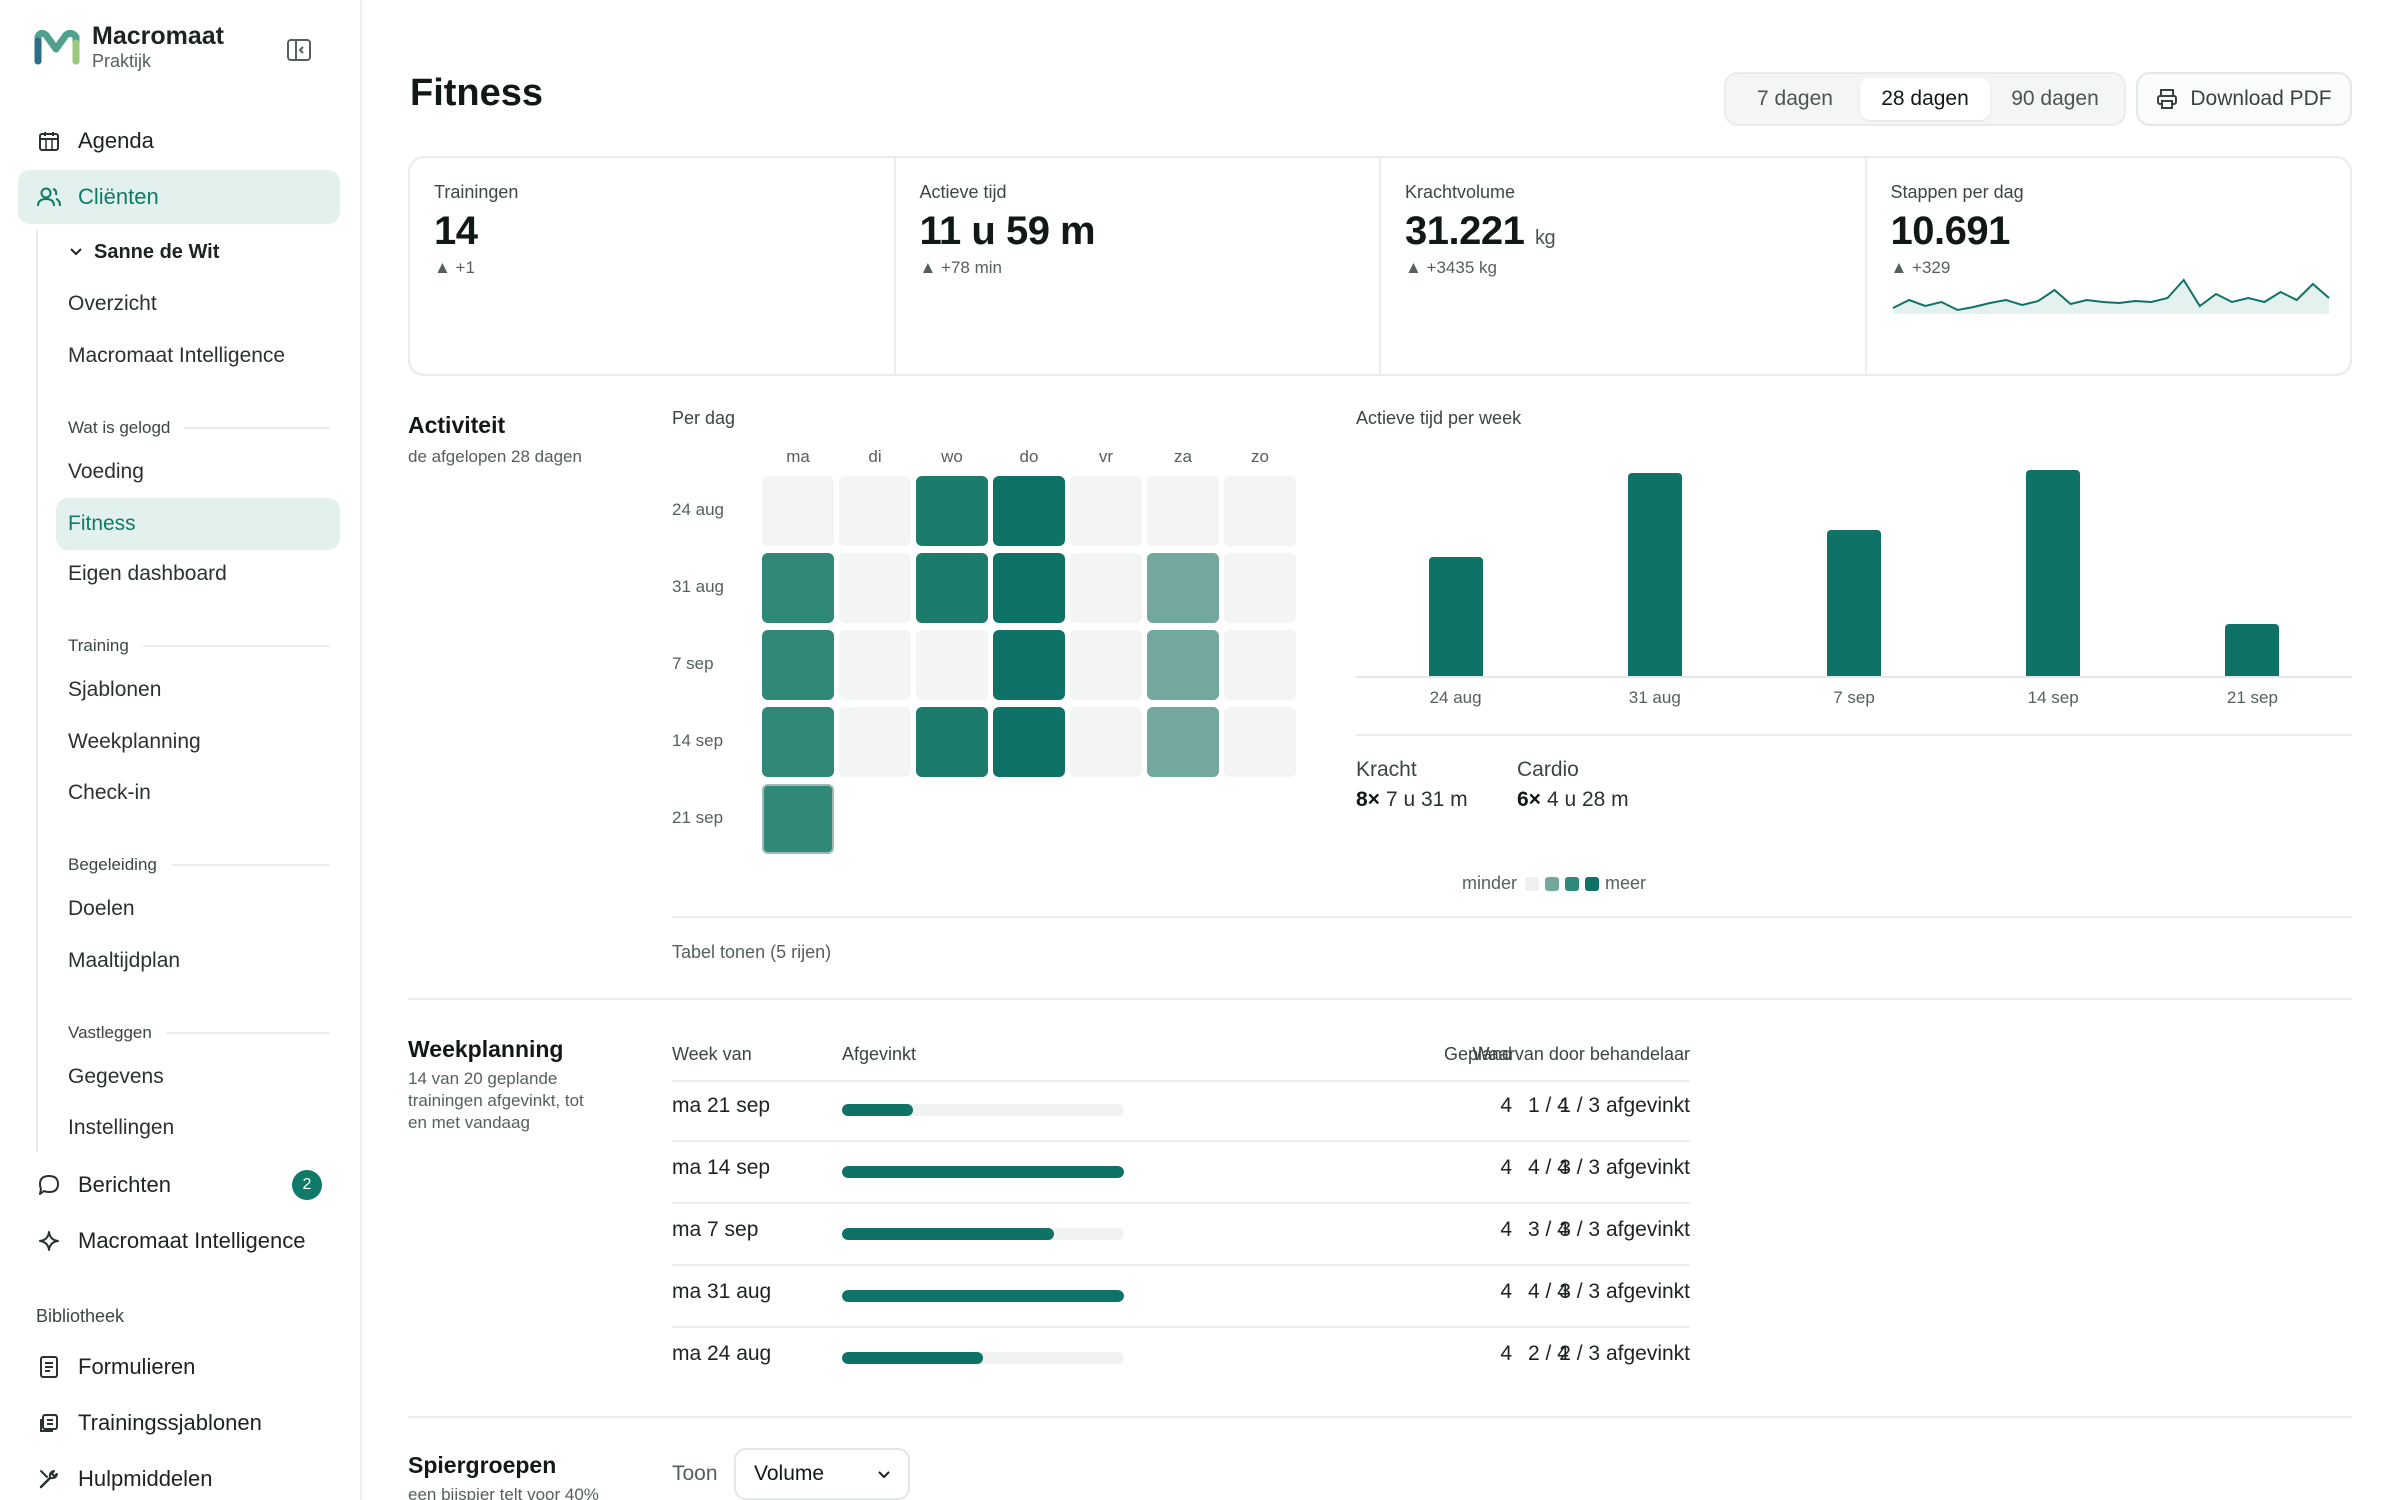 This screenshot has width=2400, height=1500. What do you see at coordinates (179, 1367) in the screenshot?
I see `nav-formulieren: Formulieren` at bounding box center [179, 1367].